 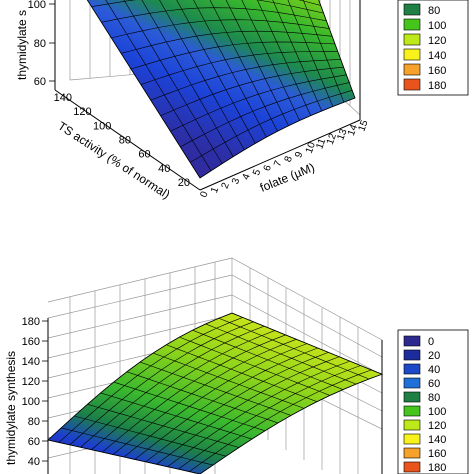 What do you see at coordinates (204, 194) in the screenshot?
I see `top-y-tick-label: 0` at bounding box center [204, 194].